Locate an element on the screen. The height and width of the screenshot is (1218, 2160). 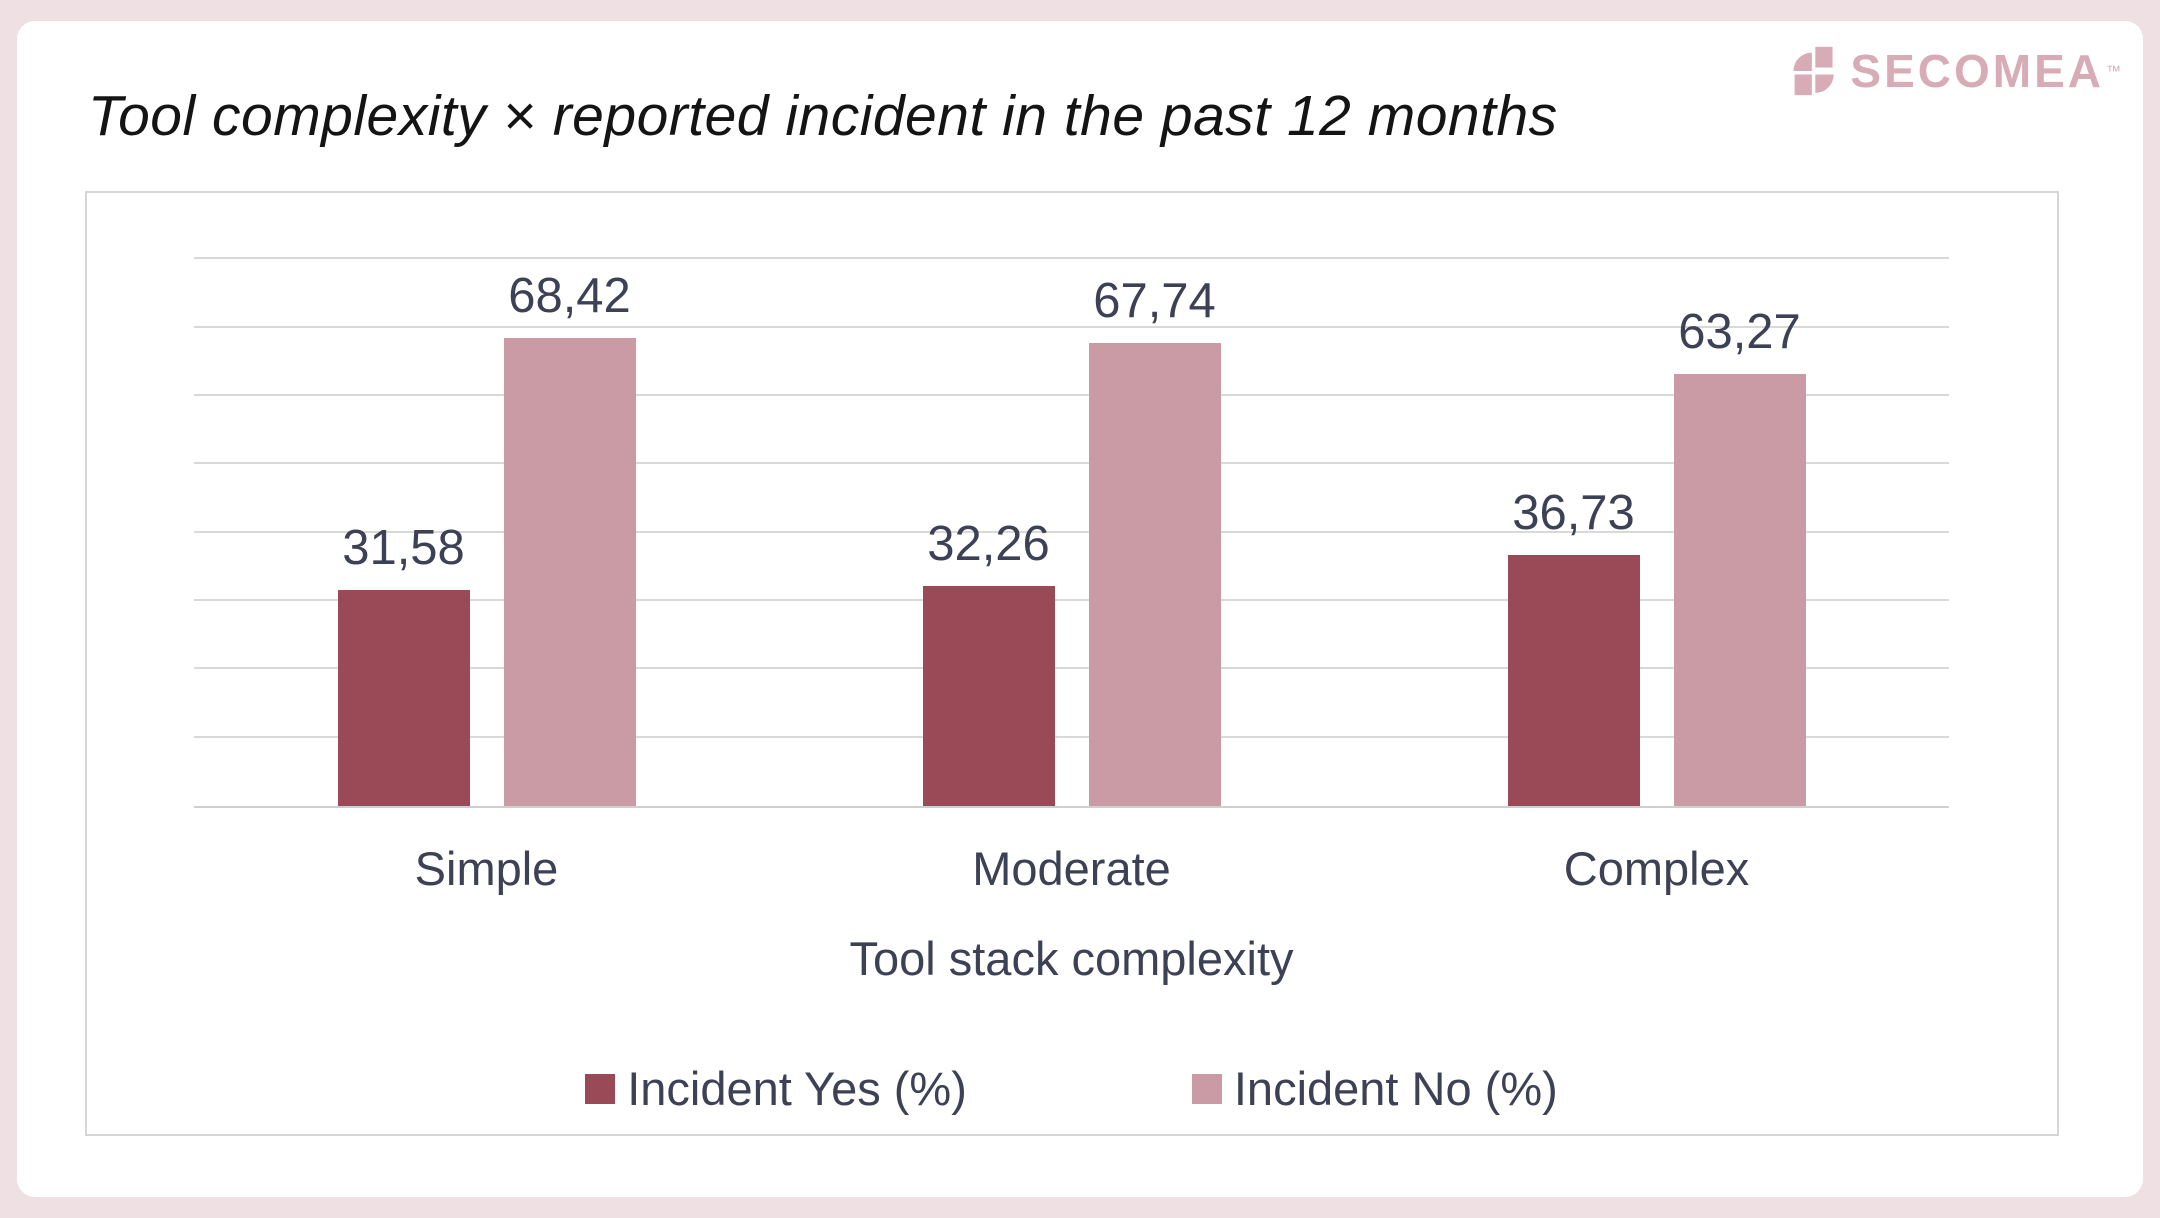
category-label: Simple is located at coordinates (486, 868).